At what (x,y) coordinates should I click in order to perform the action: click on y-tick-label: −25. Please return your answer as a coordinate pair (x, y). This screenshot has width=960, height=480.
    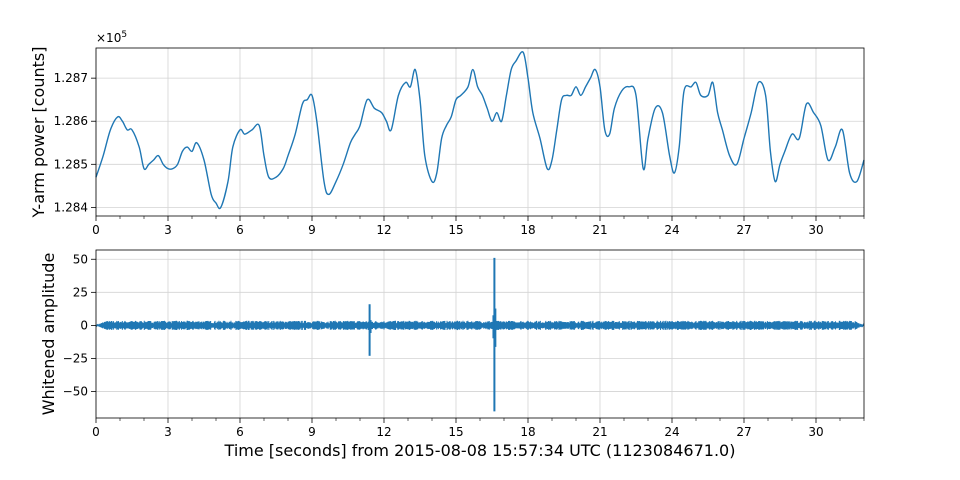
    Looking at the image, I should click on (75, 358).